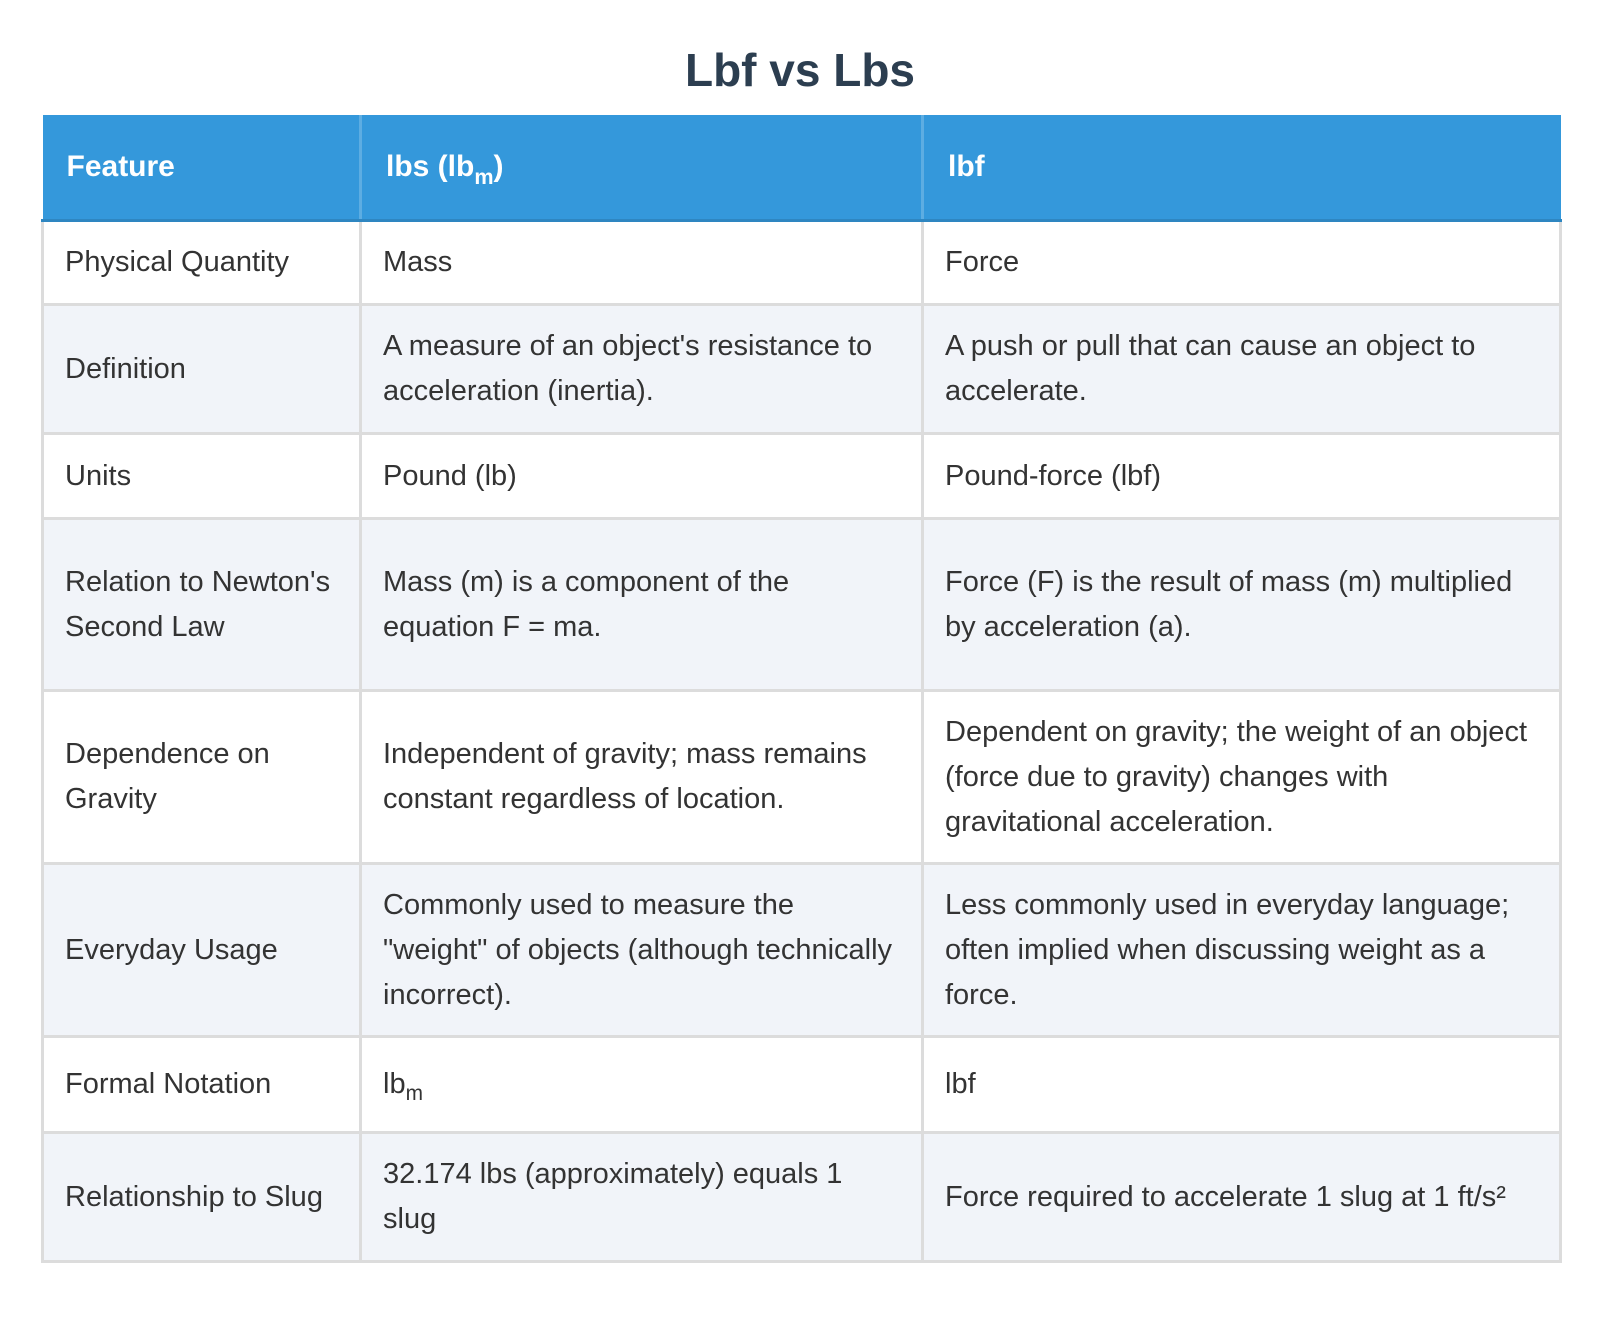 The width and height of the screenshot is (1600, 1324). I want to click on header-lbs: lbs (lbm), so click(641, 168).